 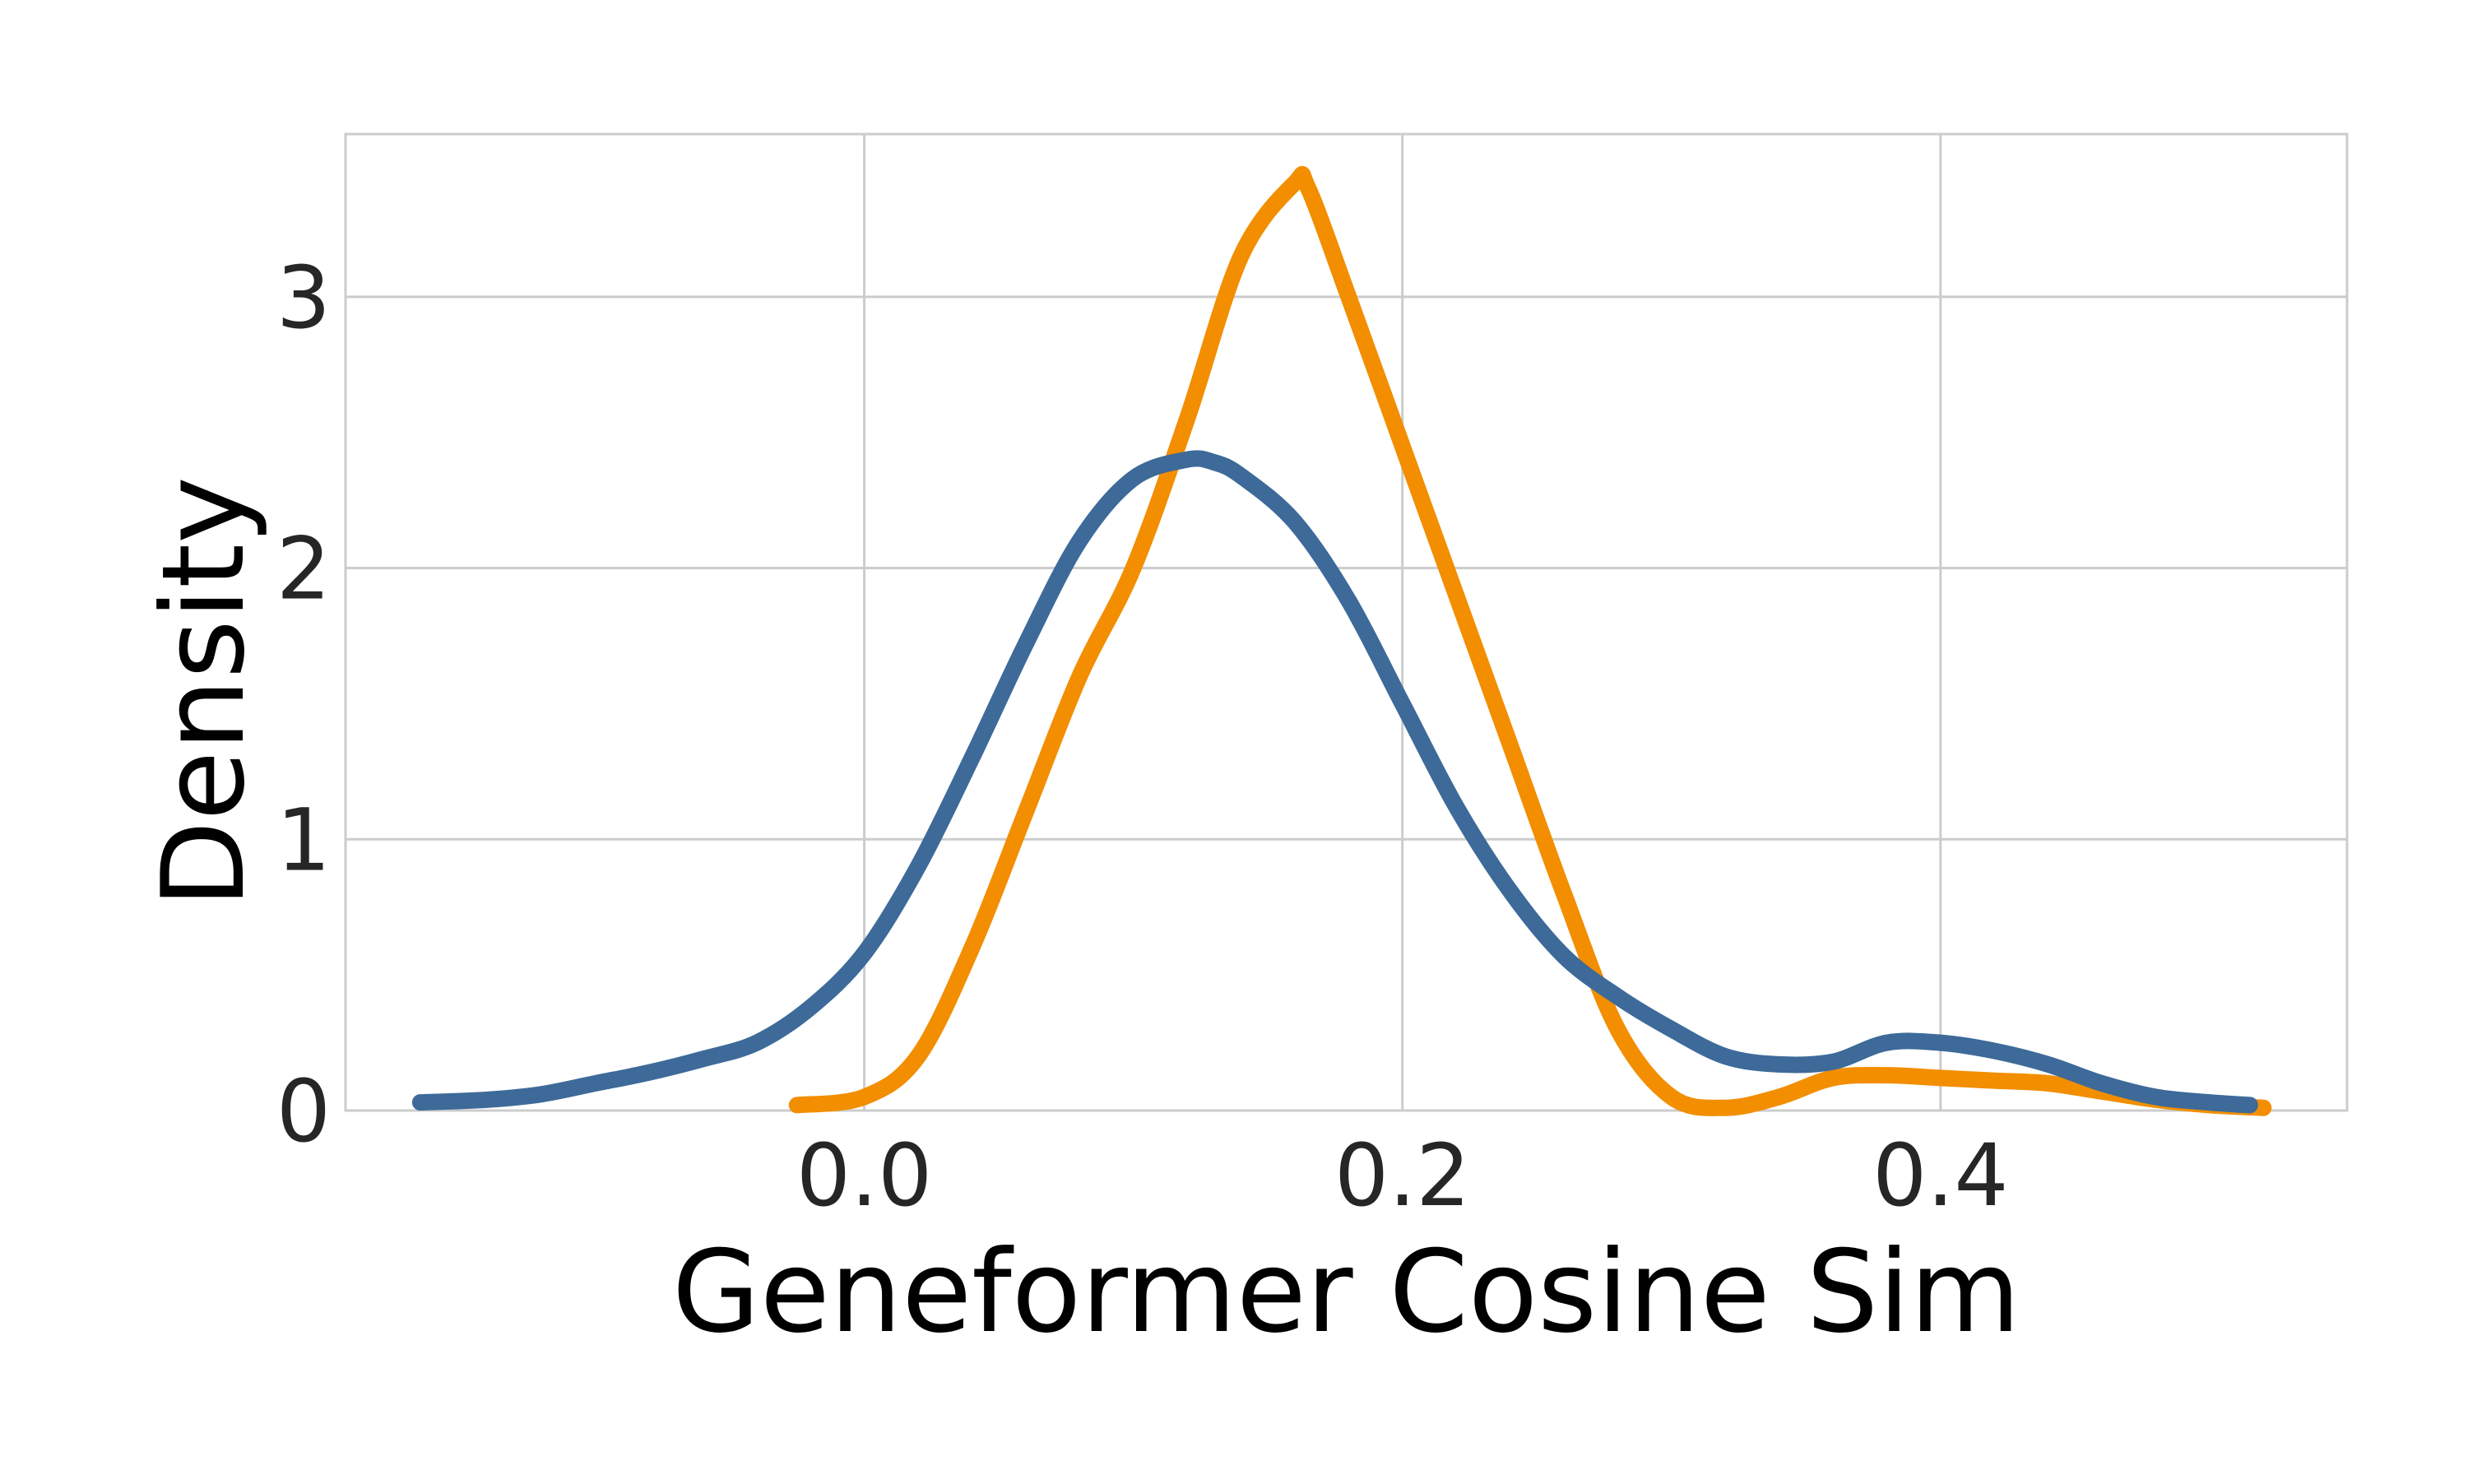 What do you see at coordinates (303, 1111) in the screenshot?
I see `y-tick-label: 0` at bounding box center [303, 1111].